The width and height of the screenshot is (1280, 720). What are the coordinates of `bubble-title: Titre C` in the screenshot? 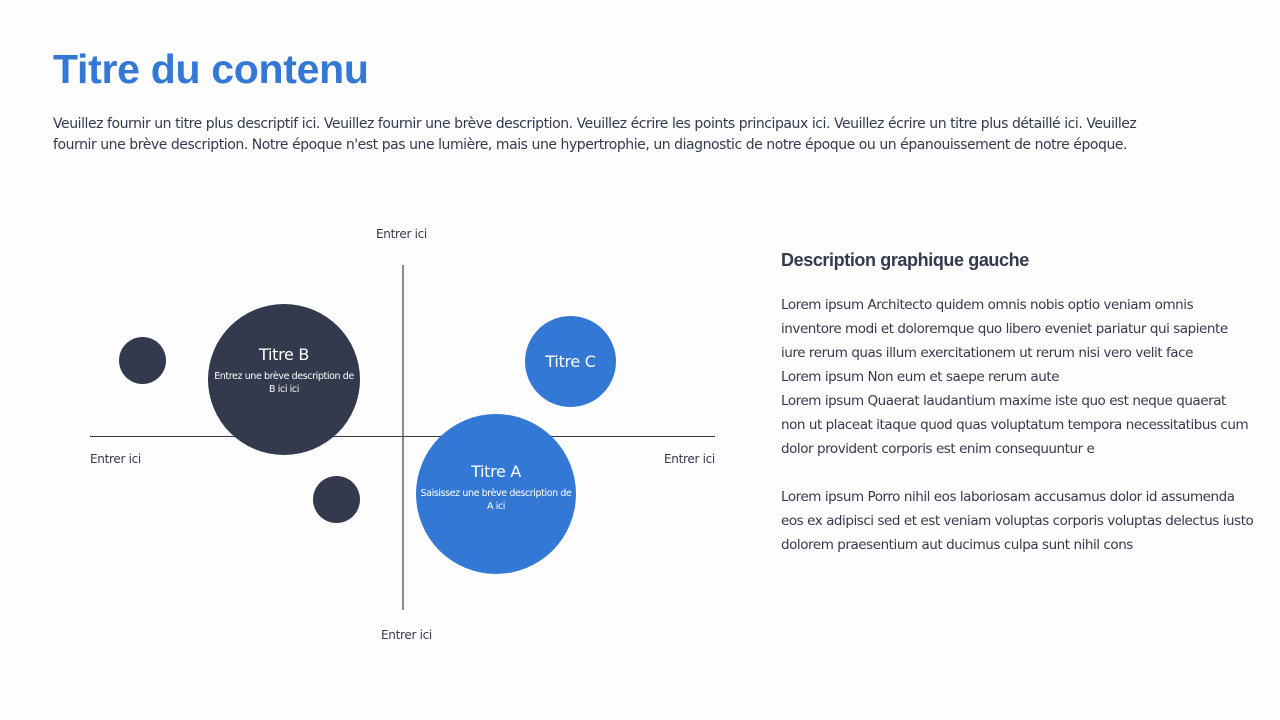 It's located at (570, 361).